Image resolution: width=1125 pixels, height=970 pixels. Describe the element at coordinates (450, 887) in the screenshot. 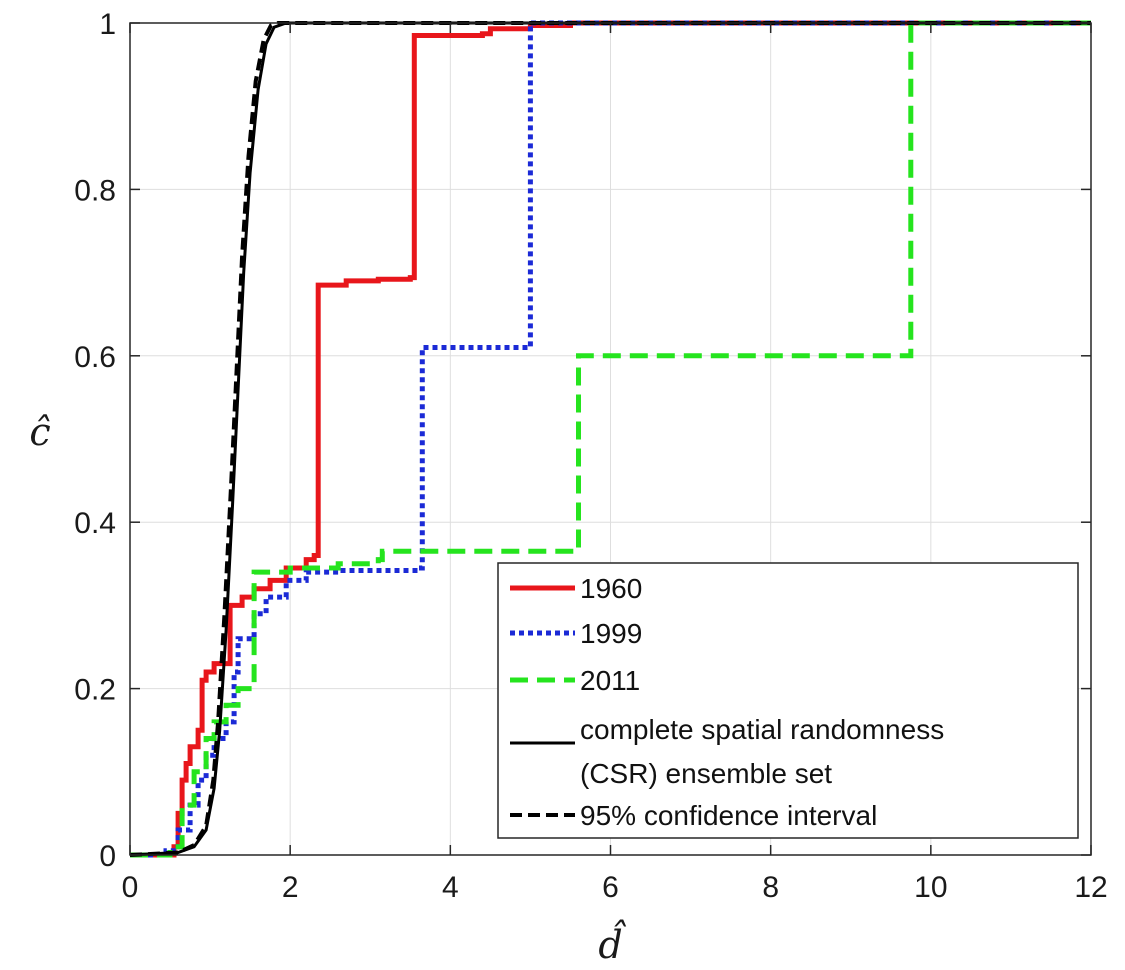

I see `x-tick-label: 4` at that location.